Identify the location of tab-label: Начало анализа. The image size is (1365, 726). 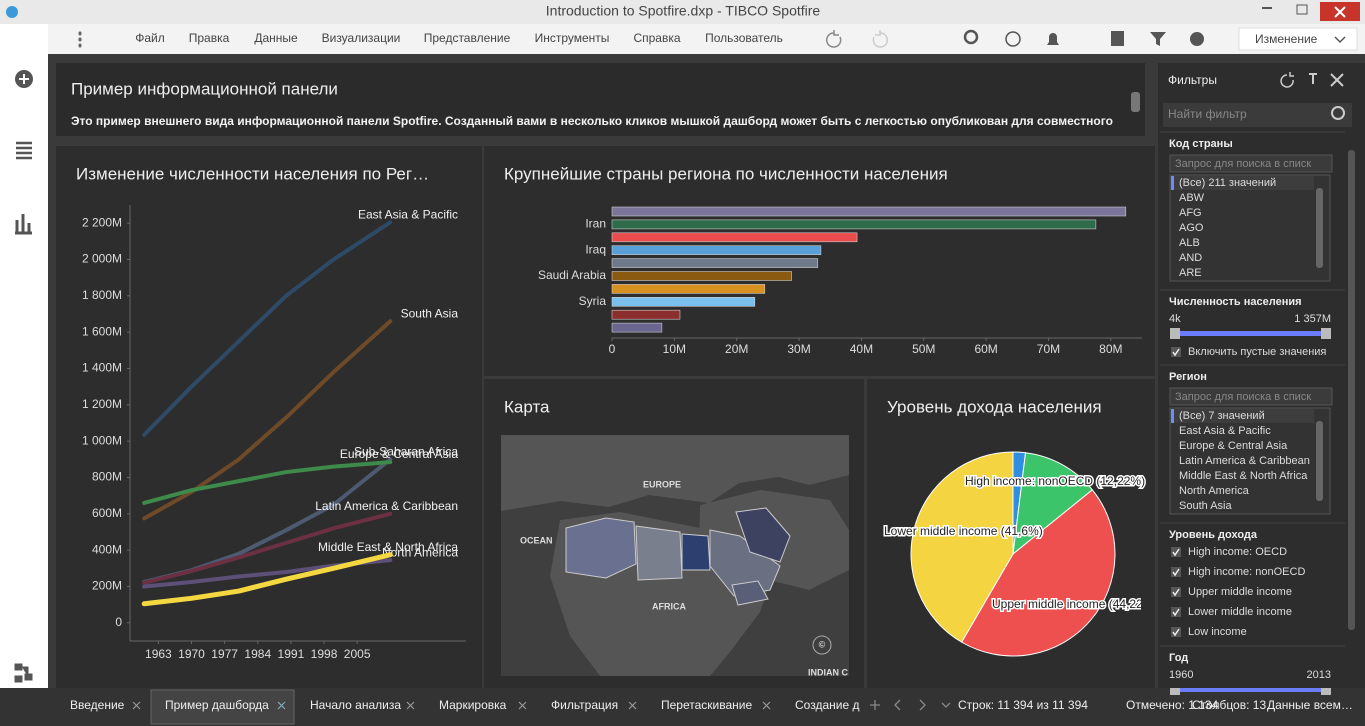
(355, 705).